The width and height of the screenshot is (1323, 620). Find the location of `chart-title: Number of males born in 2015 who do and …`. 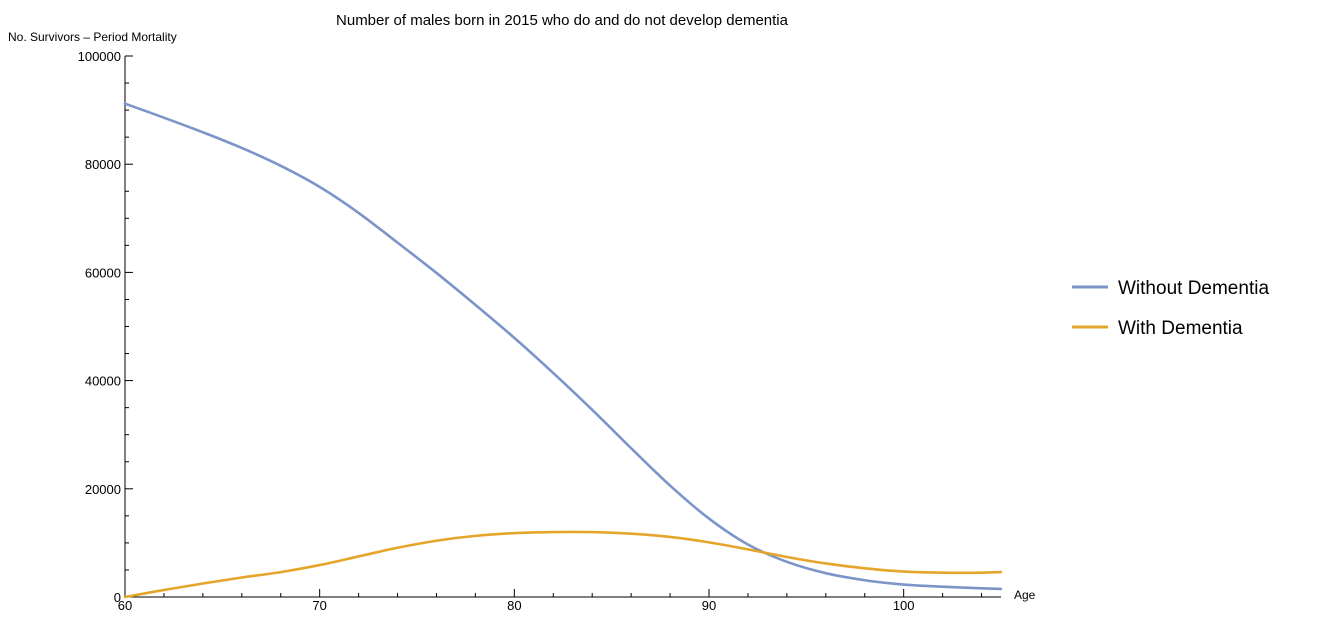

chart-title: Number of males born in 2015 who do and … is located at coordinates (562, 20).